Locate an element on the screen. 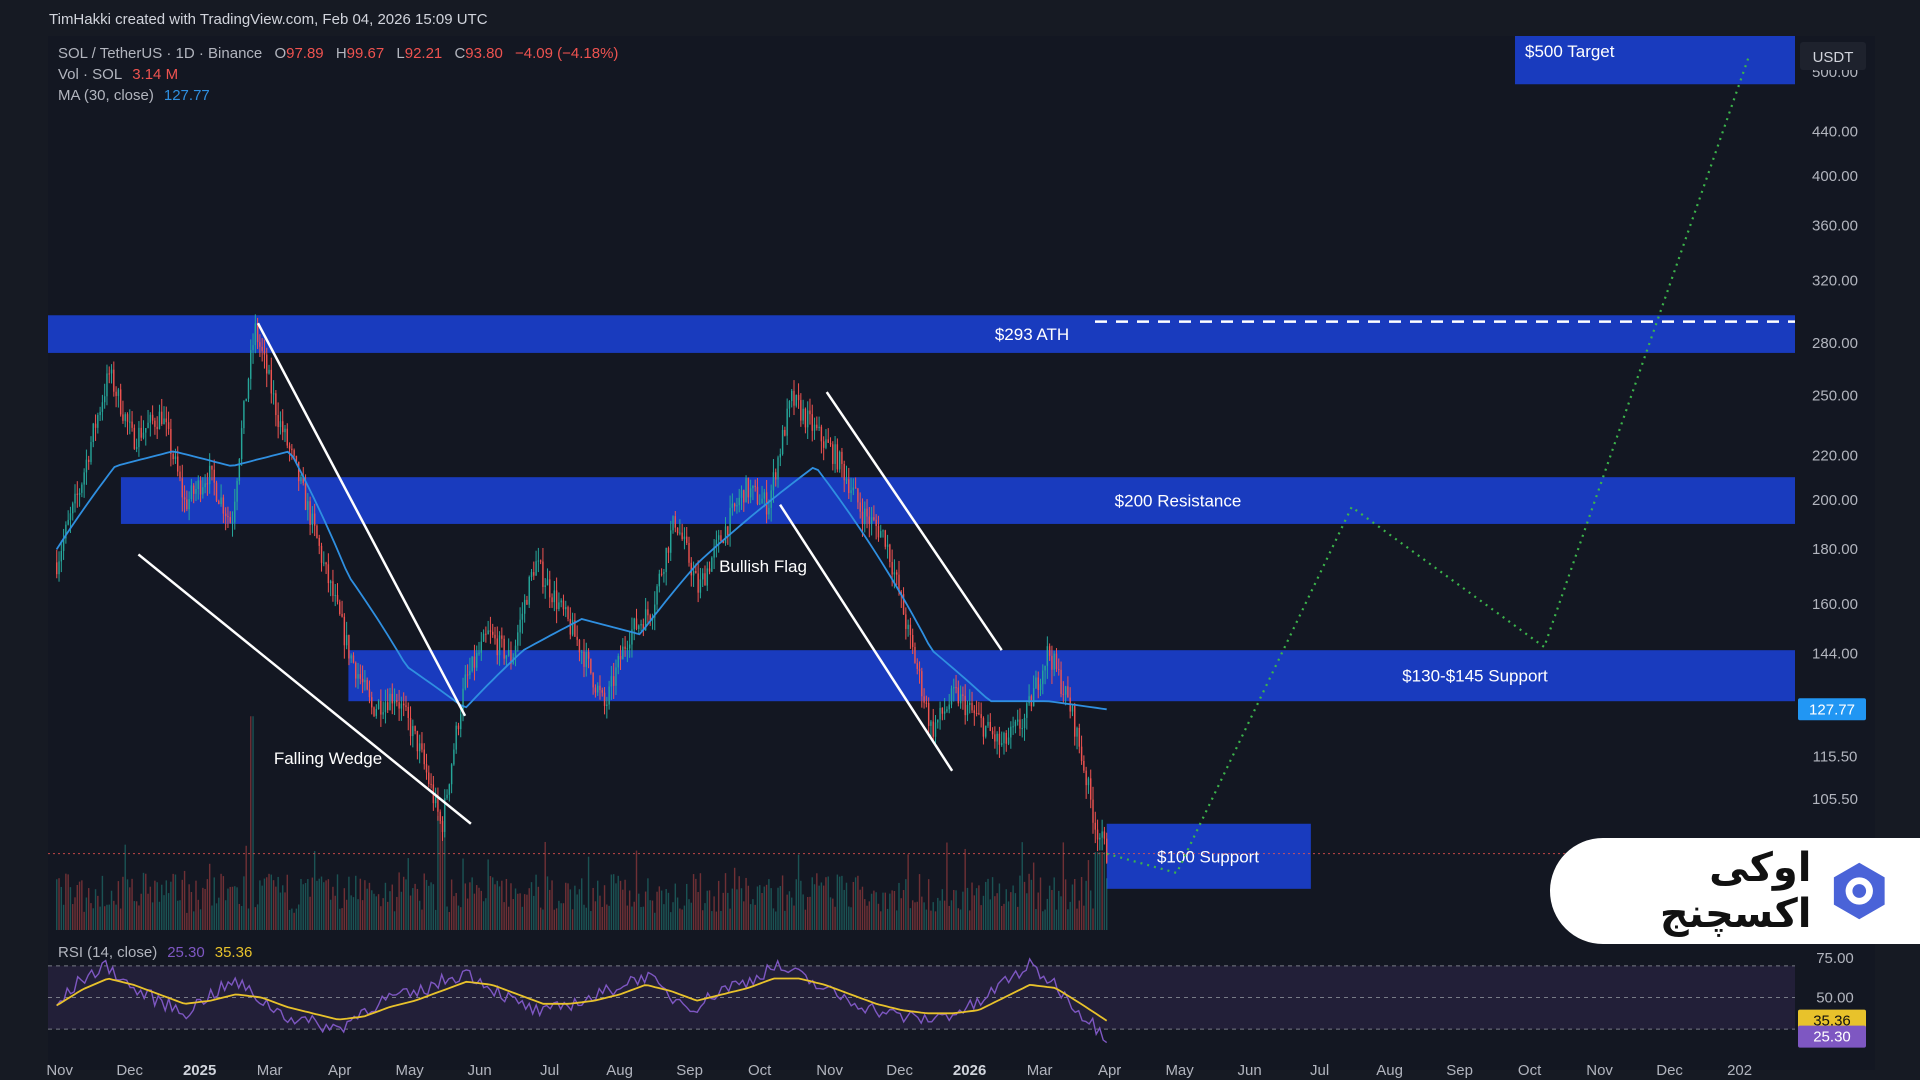  bullish-flag-label: Bullish Flag is located at coordinates (763, 566).